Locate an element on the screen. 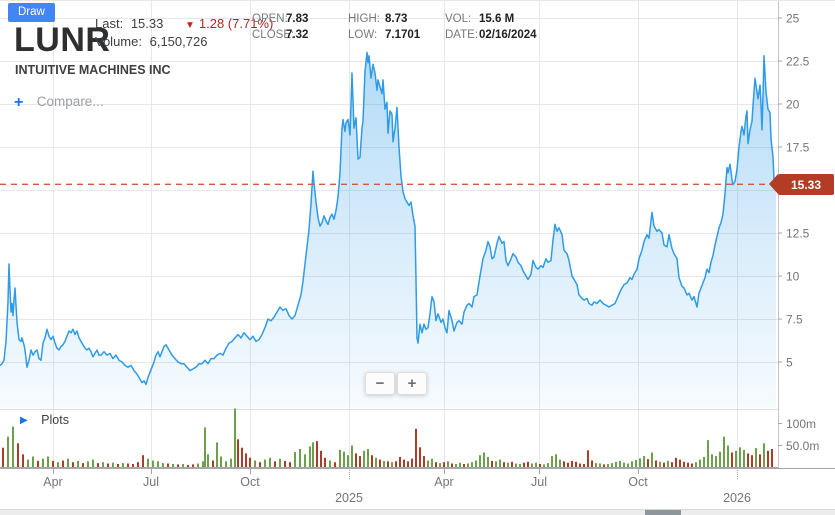 Image resolution: width=835 pixels, height=515 pixels. volume-label: Volume: is located at coordinates (118, 41).